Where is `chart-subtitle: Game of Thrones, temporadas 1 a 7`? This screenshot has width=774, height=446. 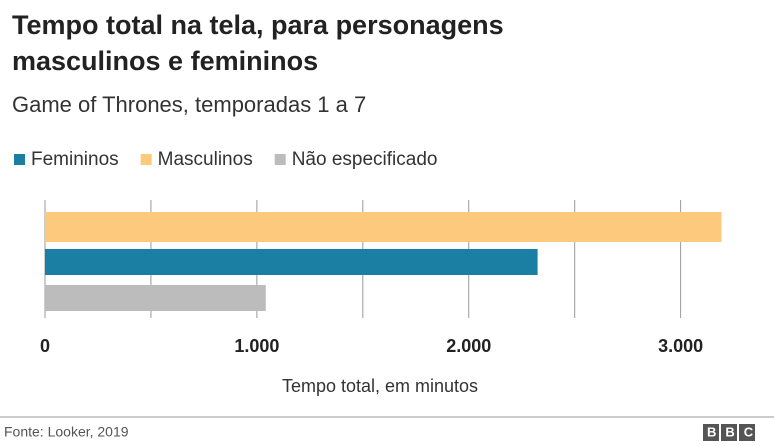
chart-subtitle: Game of Thrones, temporadas 1 a 7 is located at coordinates (189, 104).